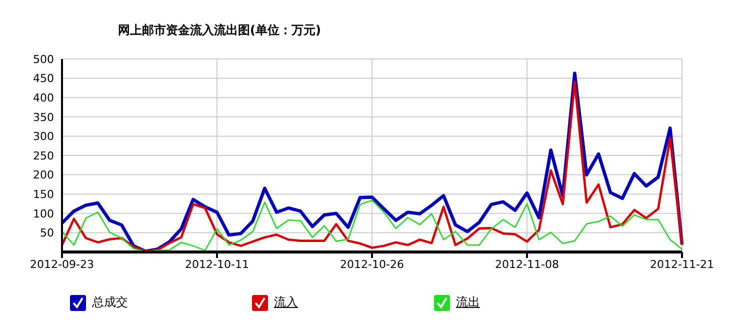 Image resolution: width=743 pixels, height=328 pixels. I want to click on legend-label: 流出, so click(468, 302).